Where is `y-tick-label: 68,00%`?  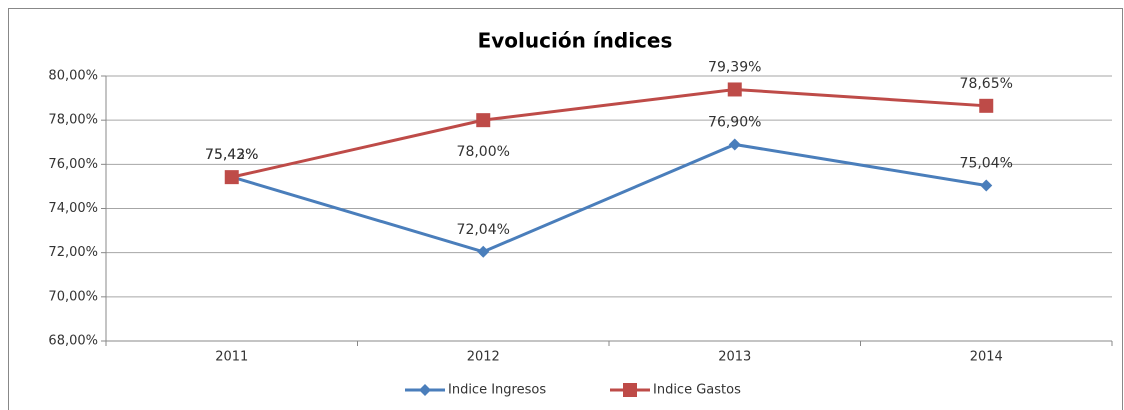
y-tick-label: 68,00% is located at coordinates (73, 341).